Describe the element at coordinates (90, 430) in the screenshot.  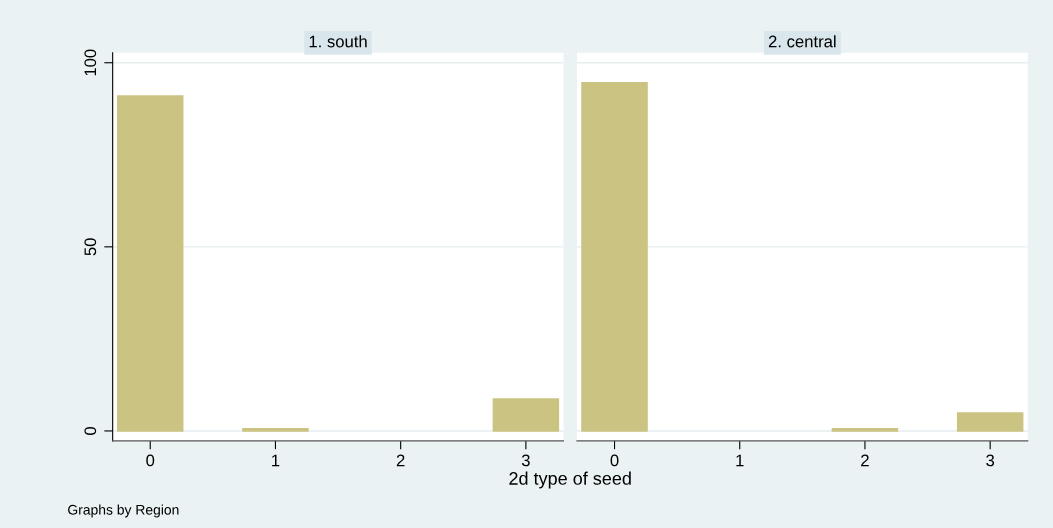
I see `y-tick-label: 0` at that location.